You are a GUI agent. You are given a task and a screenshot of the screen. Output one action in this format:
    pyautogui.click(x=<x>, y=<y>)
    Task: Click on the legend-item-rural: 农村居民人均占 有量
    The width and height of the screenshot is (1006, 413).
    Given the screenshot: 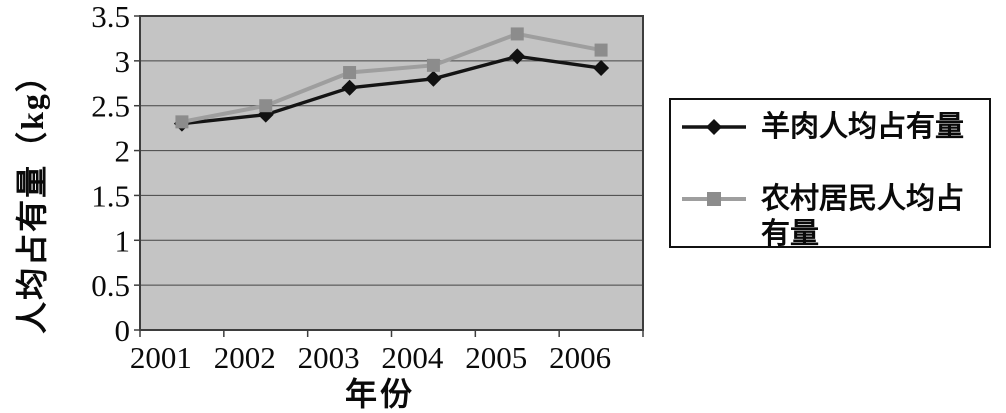 What is the action you would take?
    pyautogui.click(x=833, y=217)
    